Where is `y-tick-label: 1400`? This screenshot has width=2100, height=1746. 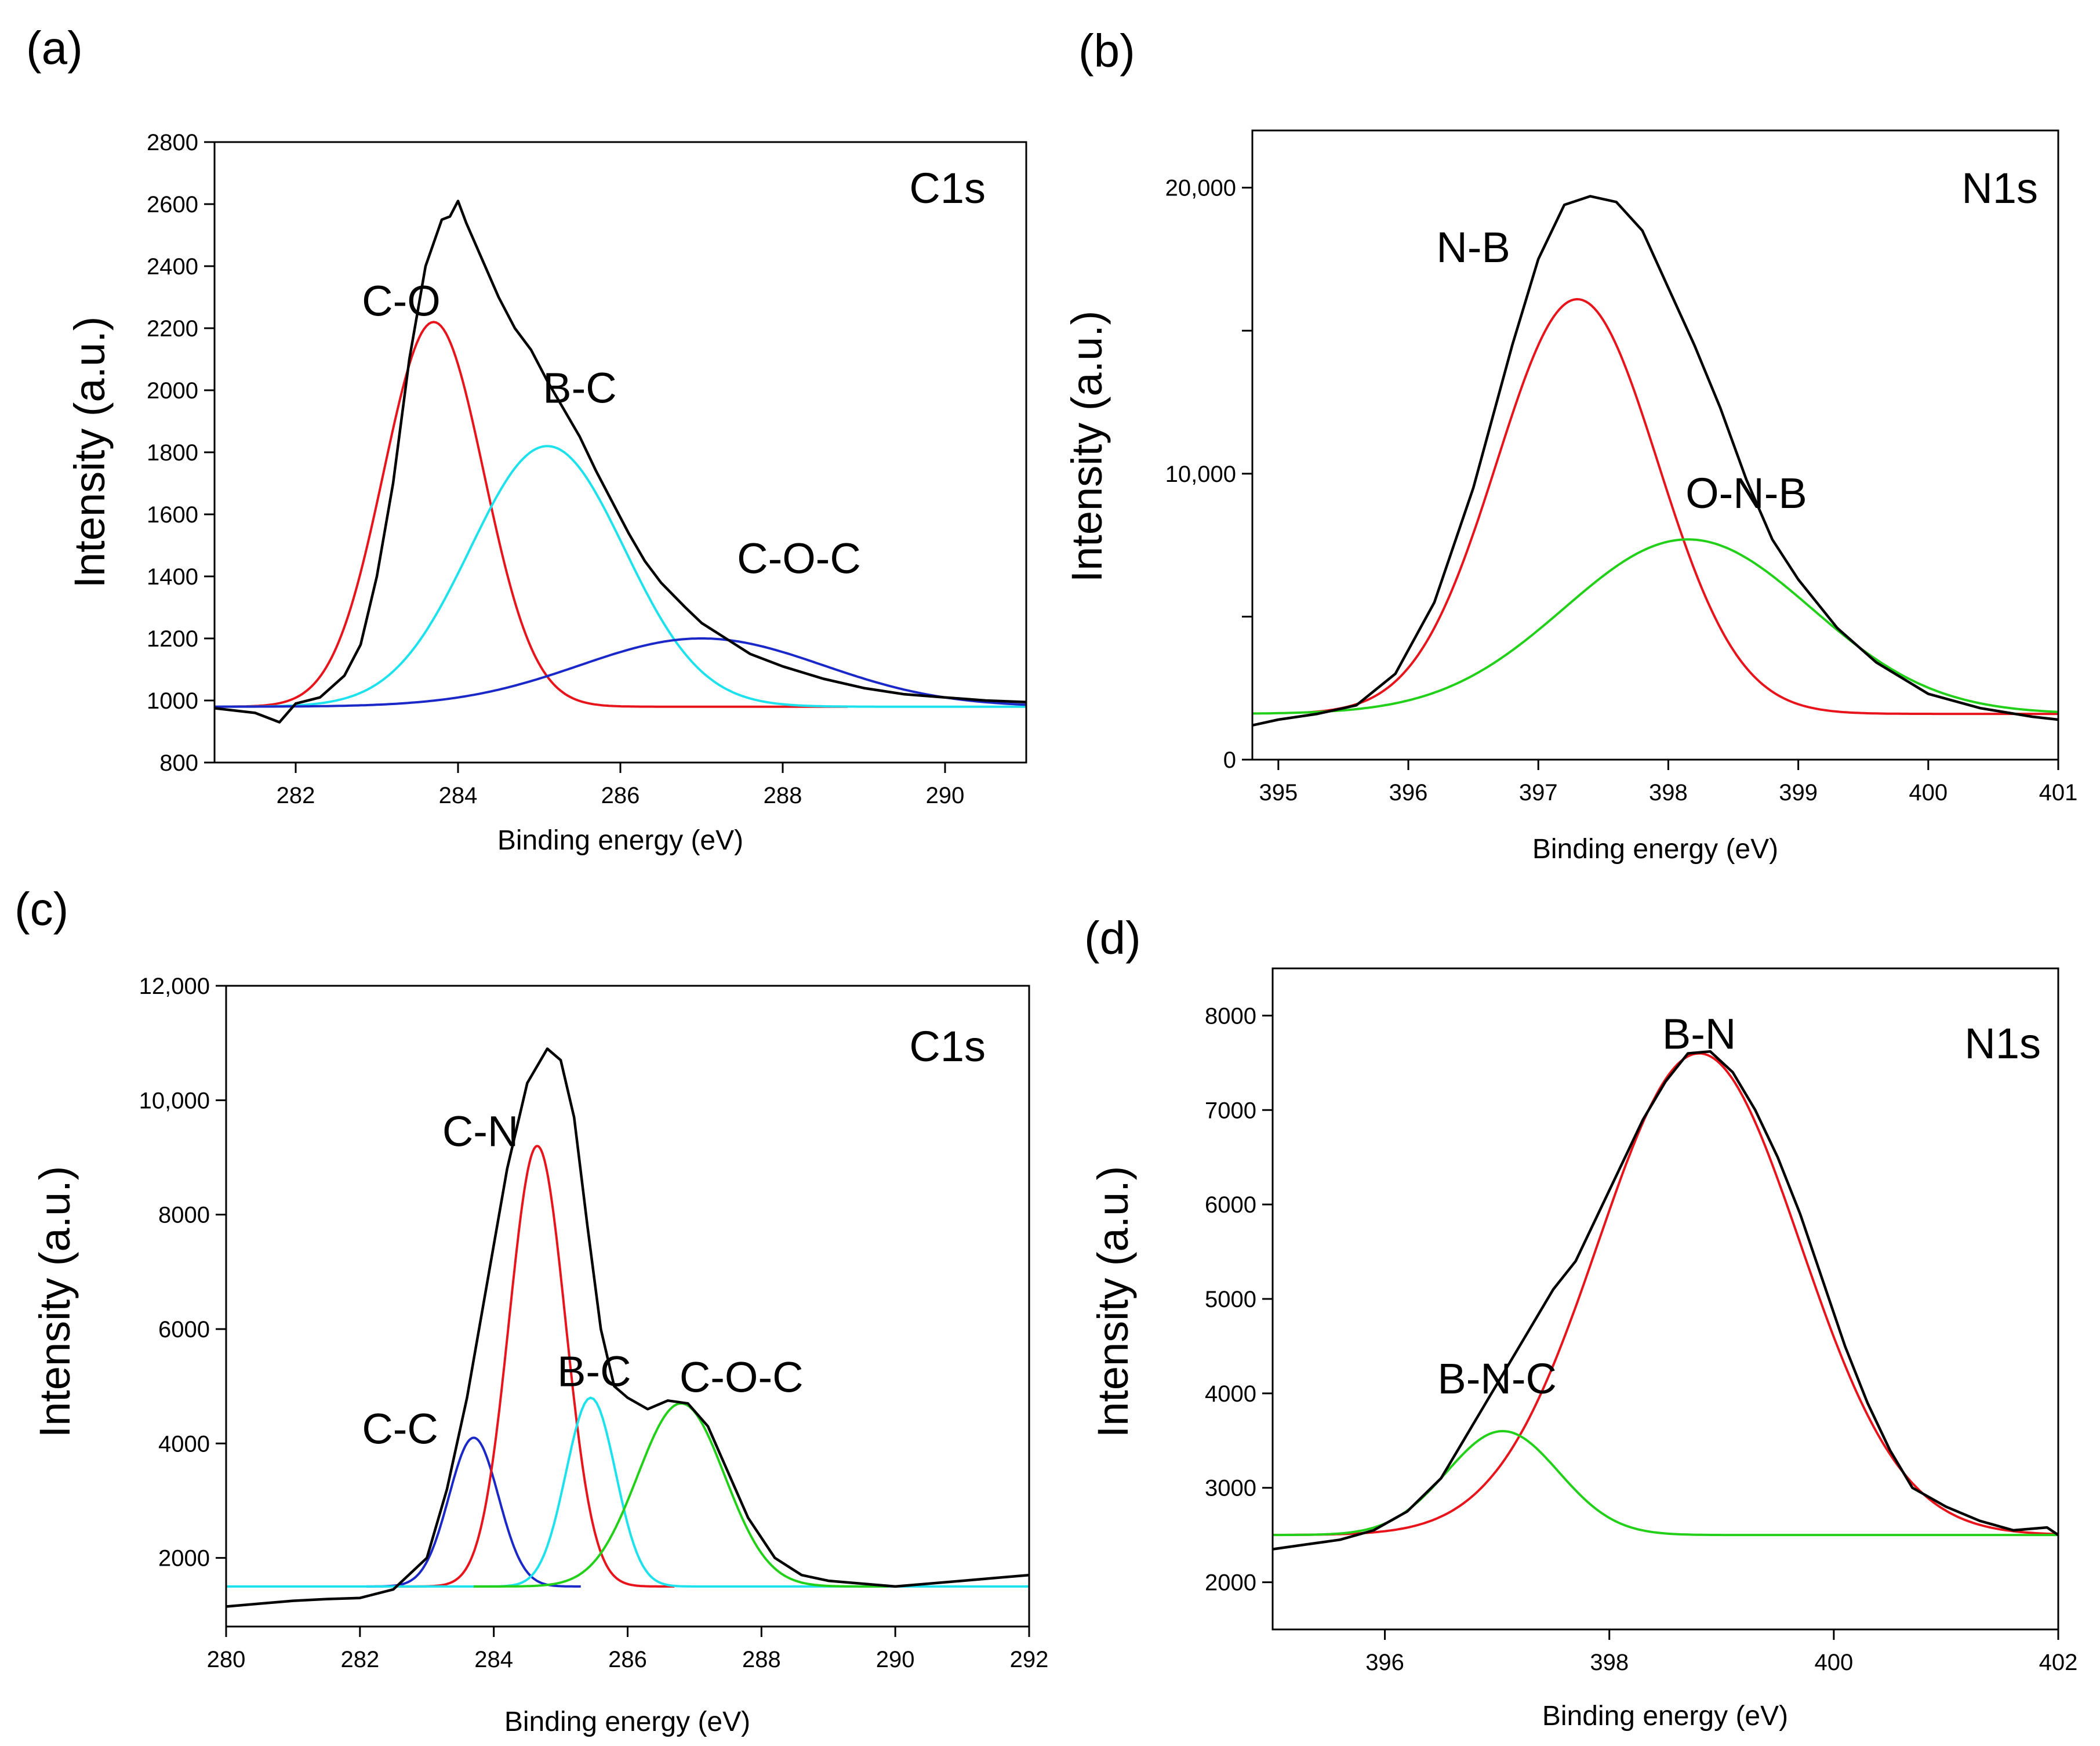
y-tick-label: 1400 is located at coordinates (172, 577).